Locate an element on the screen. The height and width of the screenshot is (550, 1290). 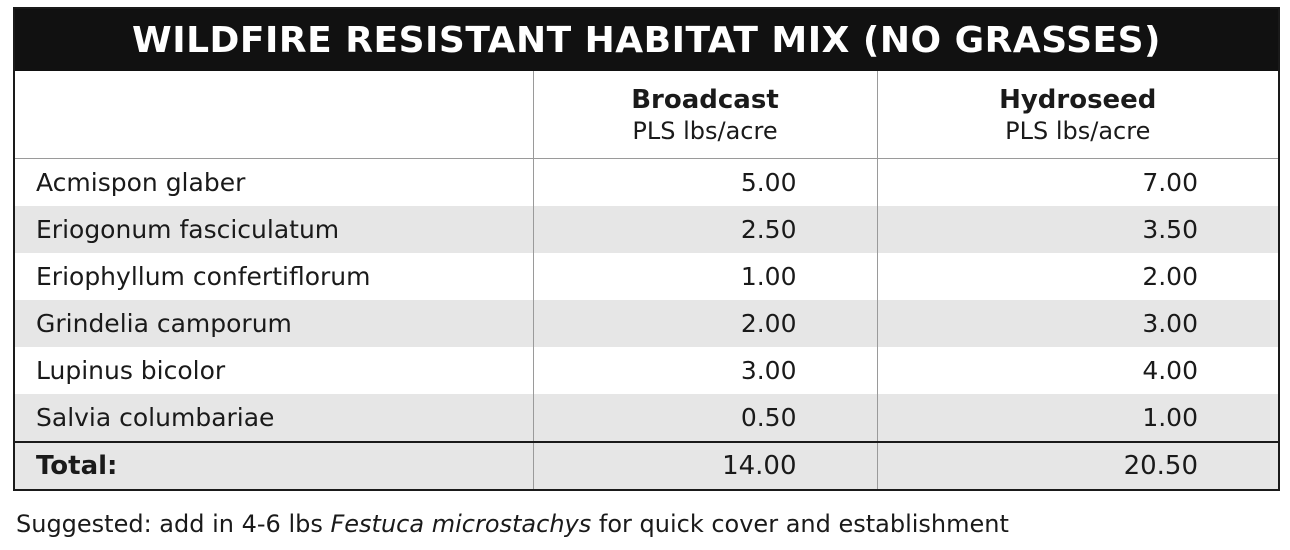
broadcast-method-label: Broadcast is located at coordinates (705, 99).